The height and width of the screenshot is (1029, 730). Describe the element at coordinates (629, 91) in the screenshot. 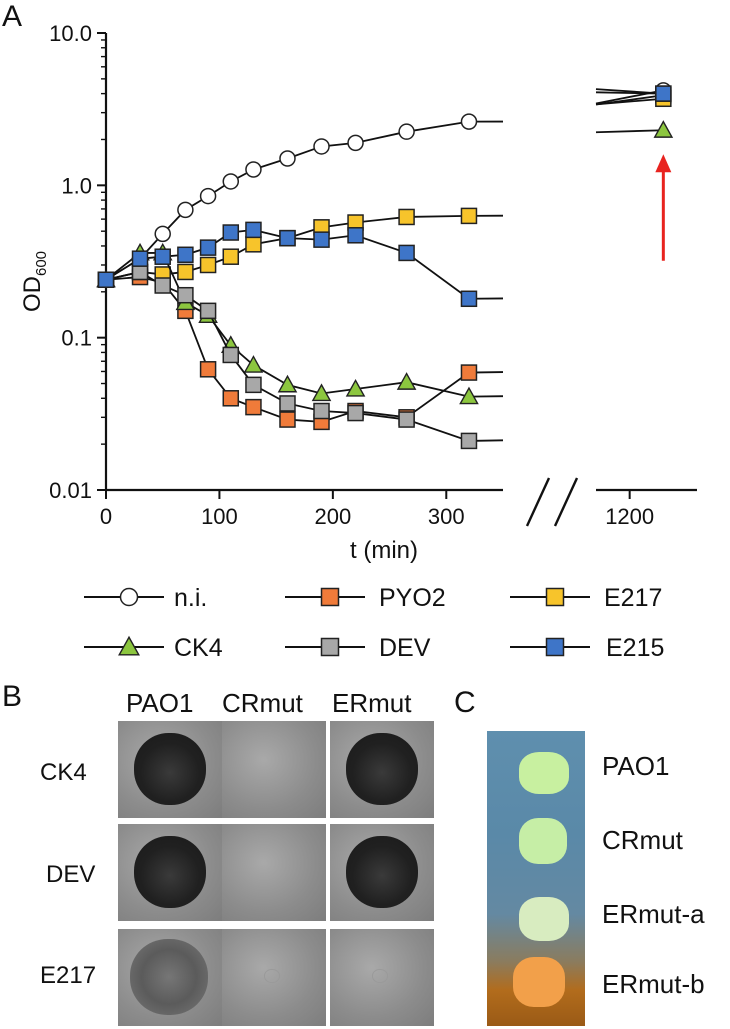

I see `series-line-break-e215` at that location.